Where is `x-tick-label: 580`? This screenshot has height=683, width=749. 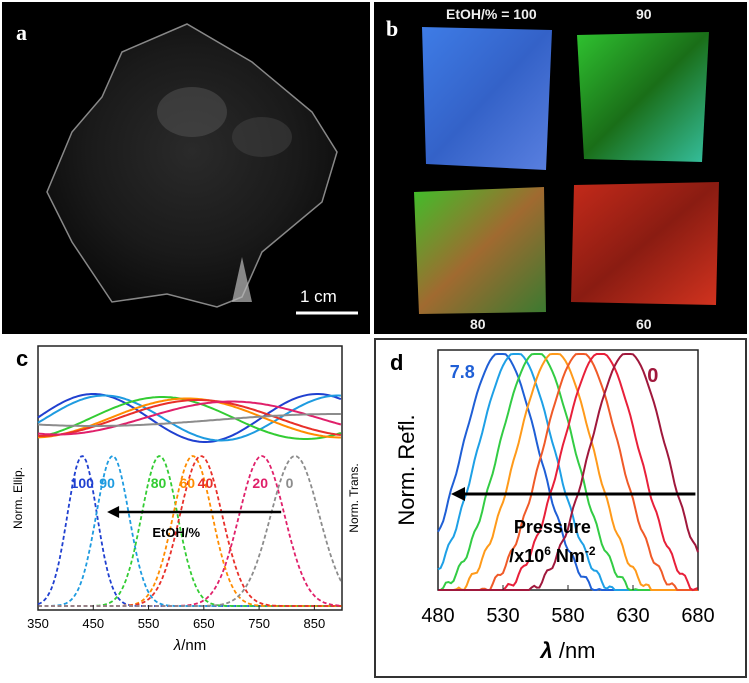
x-tick-label: 580 is located at coordinates (567, 616).